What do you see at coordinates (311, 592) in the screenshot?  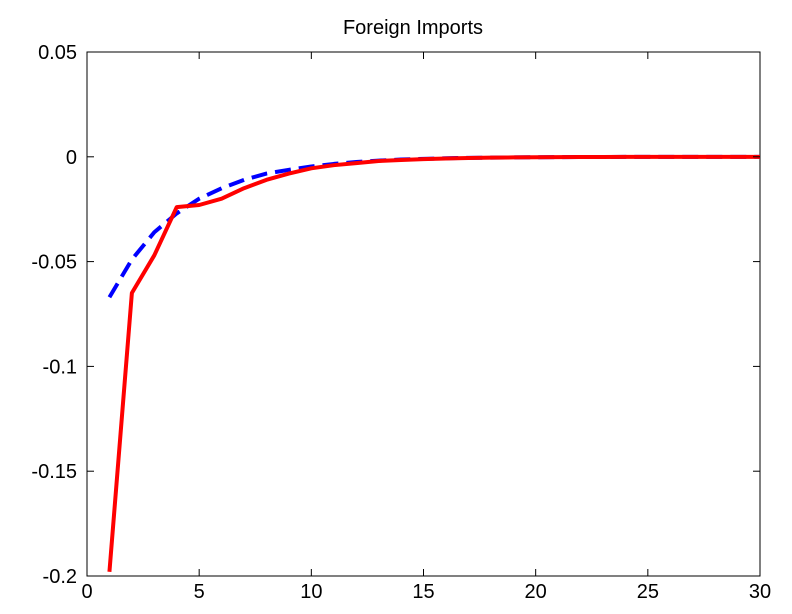 I see `x-tick-label: 10` at bounding box center [311, 592].